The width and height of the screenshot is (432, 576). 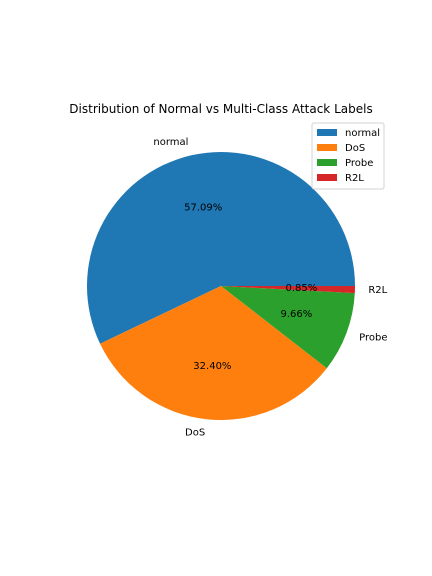 I want to click on pie-slice-probe, so click(x=288, y=327).